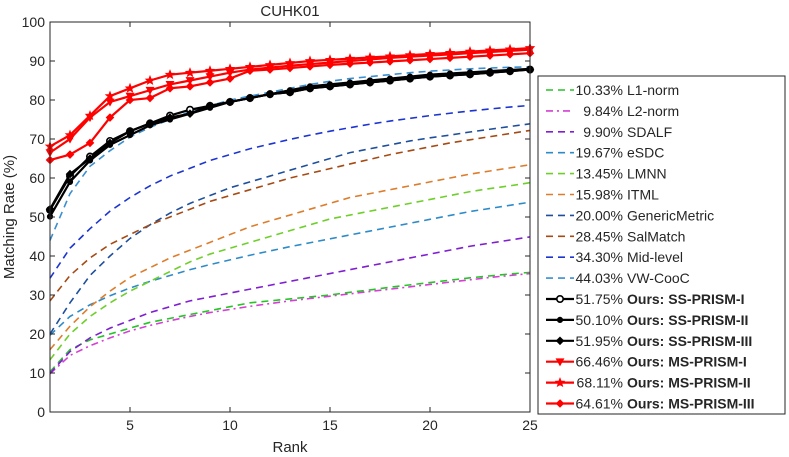 The width and height of the screenshot is (789, 457). I want to click on x-tick-label: 20, so click(430, 425).